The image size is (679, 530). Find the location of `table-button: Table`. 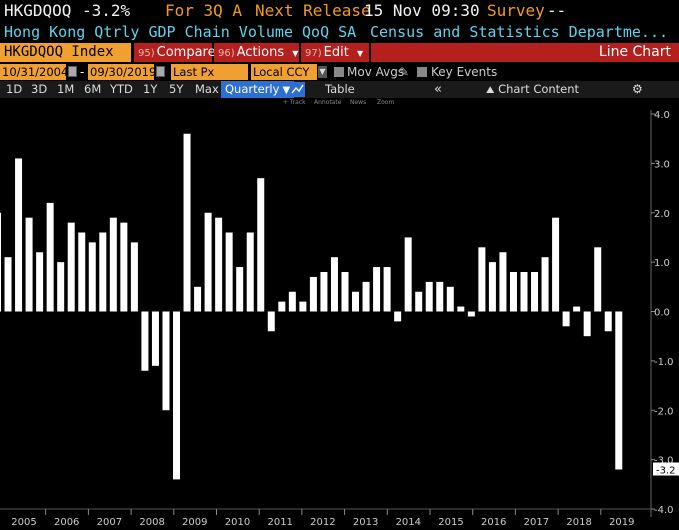

table-button: Table is located at coordinates (340, 89).